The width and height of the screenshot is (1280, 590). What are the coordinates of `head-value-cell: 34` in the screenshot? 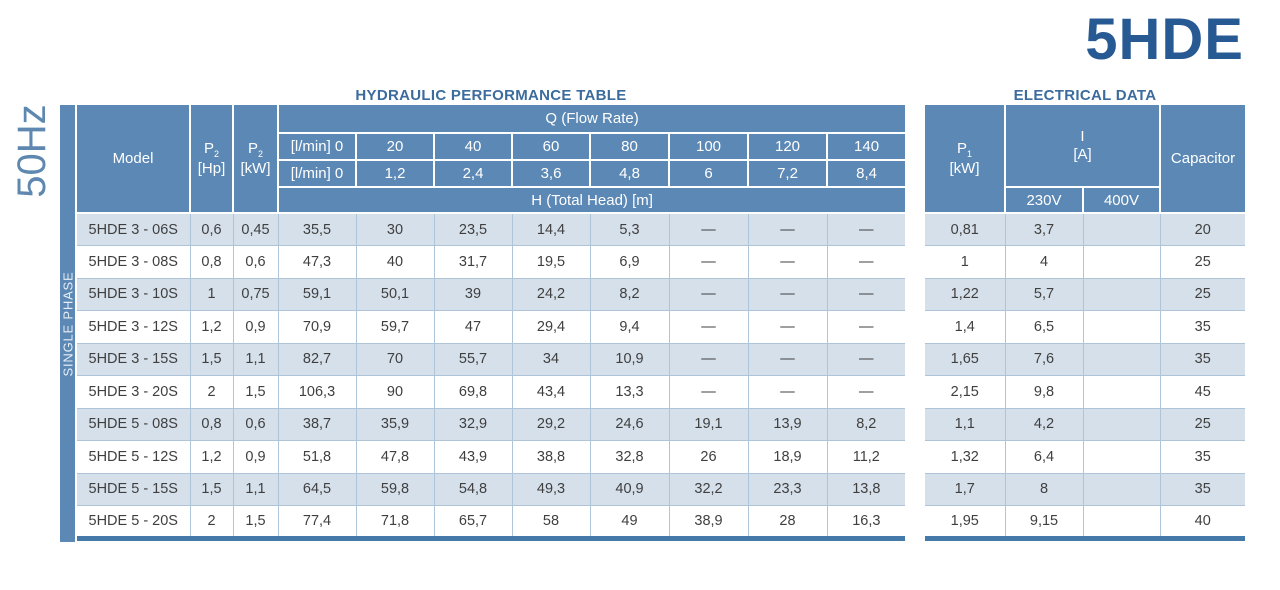 It's located at (551, 359).